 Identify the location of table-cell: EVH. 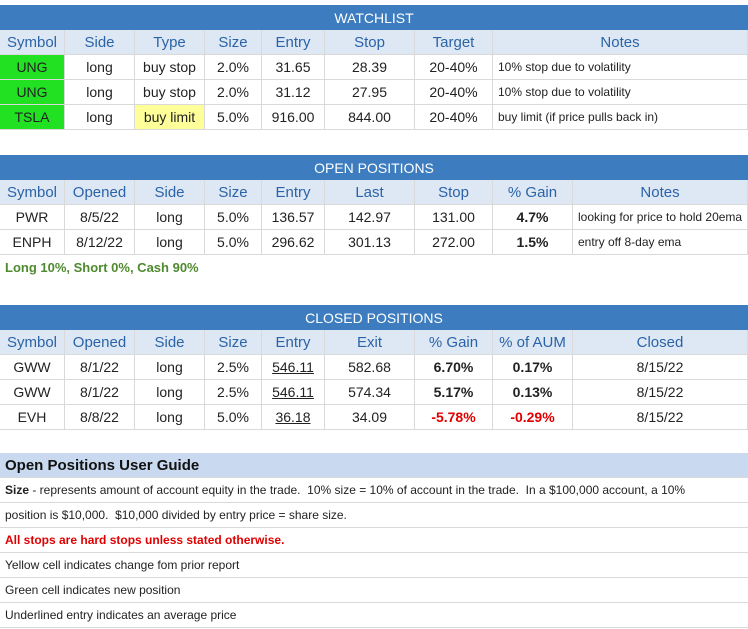
(32, 417).